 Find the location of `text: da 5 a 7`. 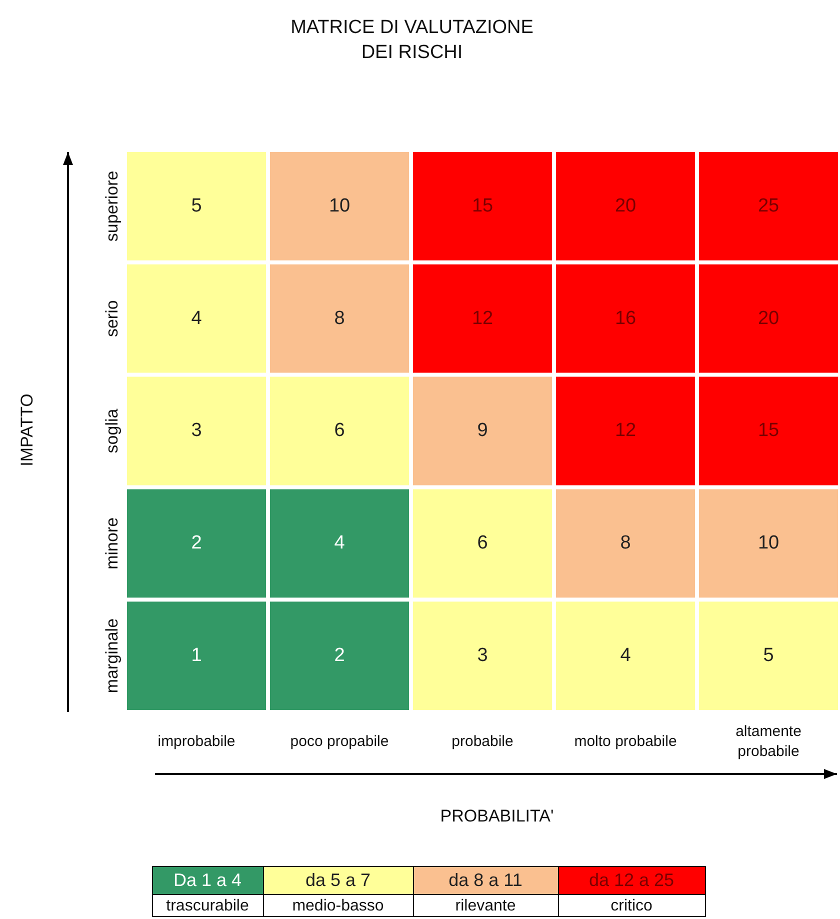

text: da 5 a 7 is located at coordinates (338, 880).